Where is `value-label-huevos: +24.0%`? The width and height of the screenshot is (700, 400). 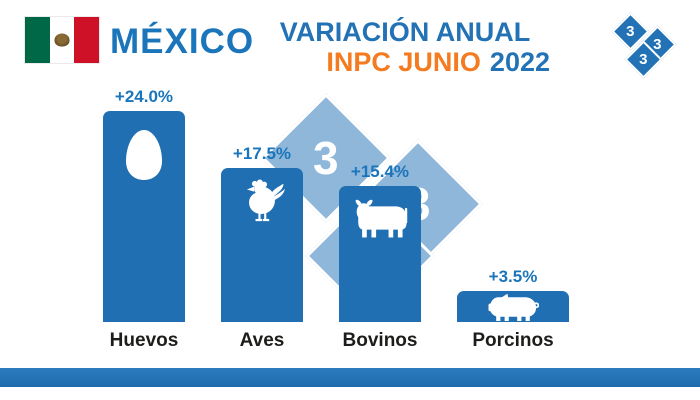
value-label-huevos: +24.0% is located at coordinates (144, 96).